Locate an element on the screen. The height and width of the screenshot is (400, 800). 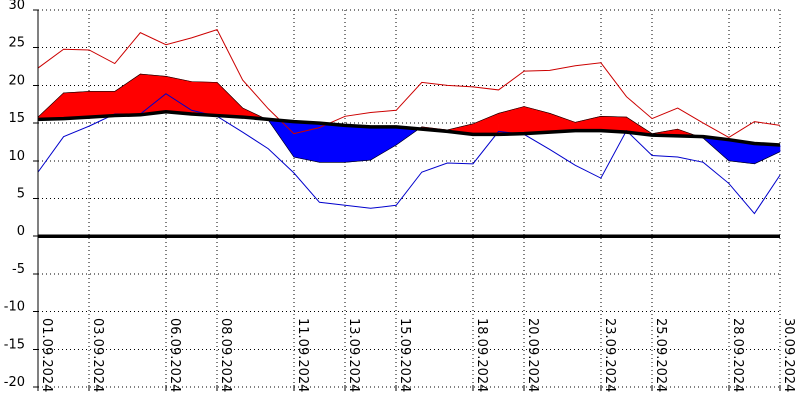
y-tick-label: -10 is located at coordinates (14, 307).